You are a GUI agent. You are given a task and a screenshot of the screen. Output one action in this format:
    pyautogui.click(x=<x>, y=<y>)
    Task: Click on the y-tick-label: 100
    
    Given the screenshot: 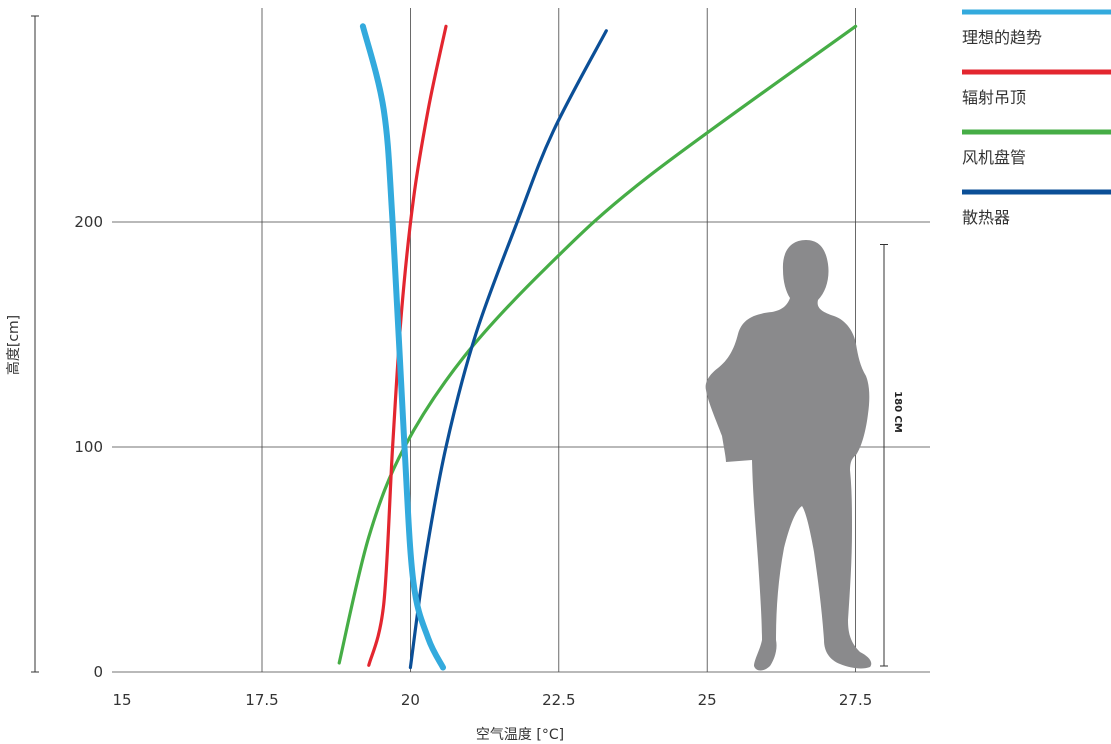 What is the action you would take?
    pyautogui.click(x=88, y=447)
    